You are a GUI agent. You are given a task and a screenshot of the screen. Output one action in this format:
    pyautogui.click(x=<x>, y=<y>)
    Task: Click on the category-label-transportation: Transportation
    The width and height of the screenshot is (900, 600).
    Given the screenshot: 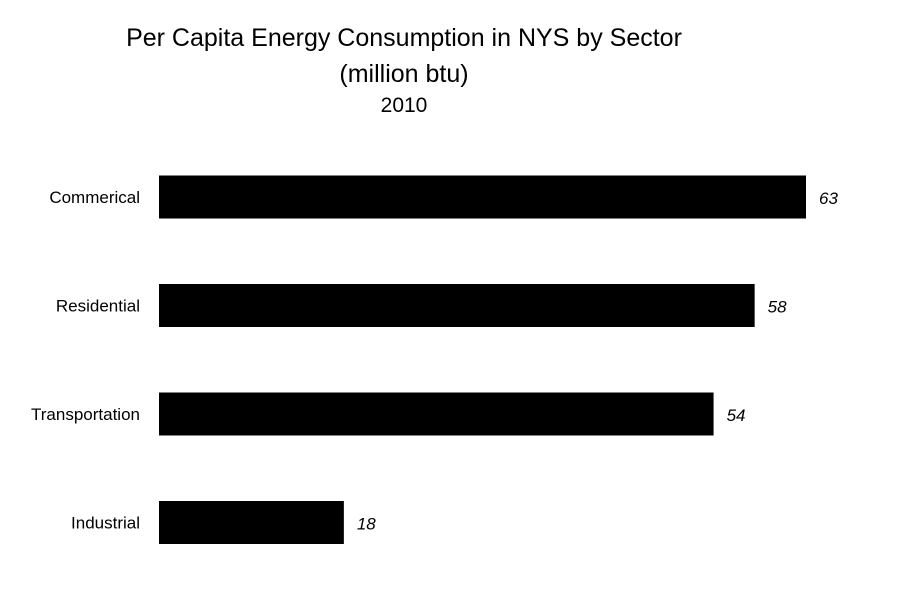 What is the action you would take?
    pyautogui.click(x=85, y=414)
    